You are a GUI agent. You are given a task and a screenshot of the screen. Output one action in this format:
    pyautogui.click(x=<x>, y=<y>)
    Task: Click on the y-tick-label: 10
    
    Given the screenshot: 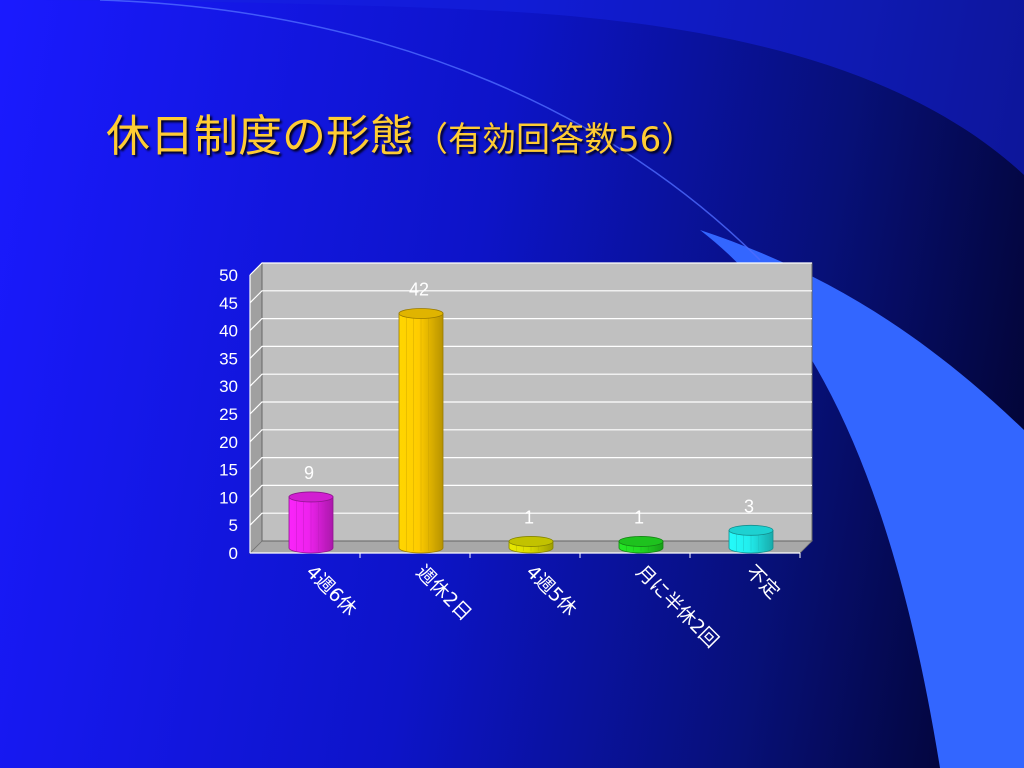 What is the action you would take?
    pyautogui.click(x=228, y=497)
    